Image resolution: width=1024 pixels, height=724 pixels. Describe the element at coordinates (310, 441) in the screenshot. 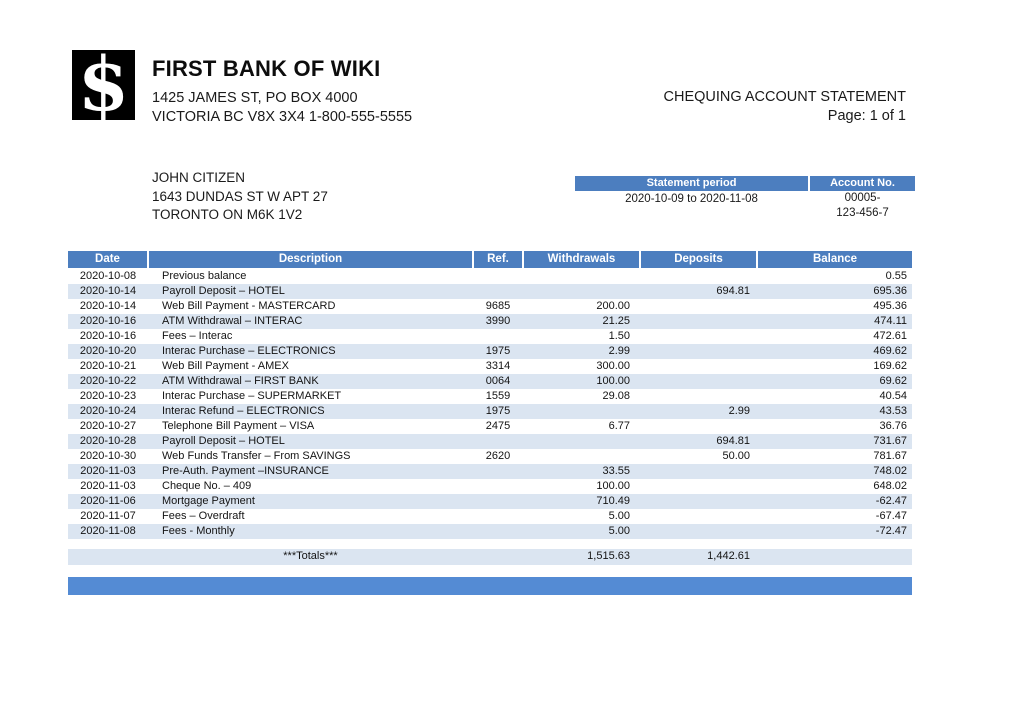

I see `cell-description: Payroll Deposit – HOTEL` at that location.